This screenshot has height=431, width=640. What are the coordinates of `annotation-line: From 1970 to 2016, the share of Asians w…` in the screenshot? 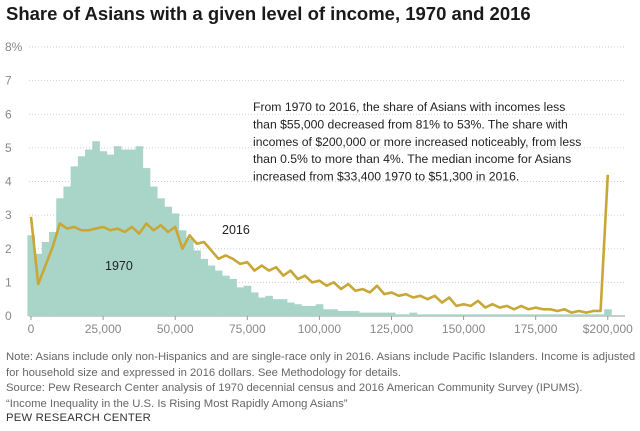 It's located at (409, 107).